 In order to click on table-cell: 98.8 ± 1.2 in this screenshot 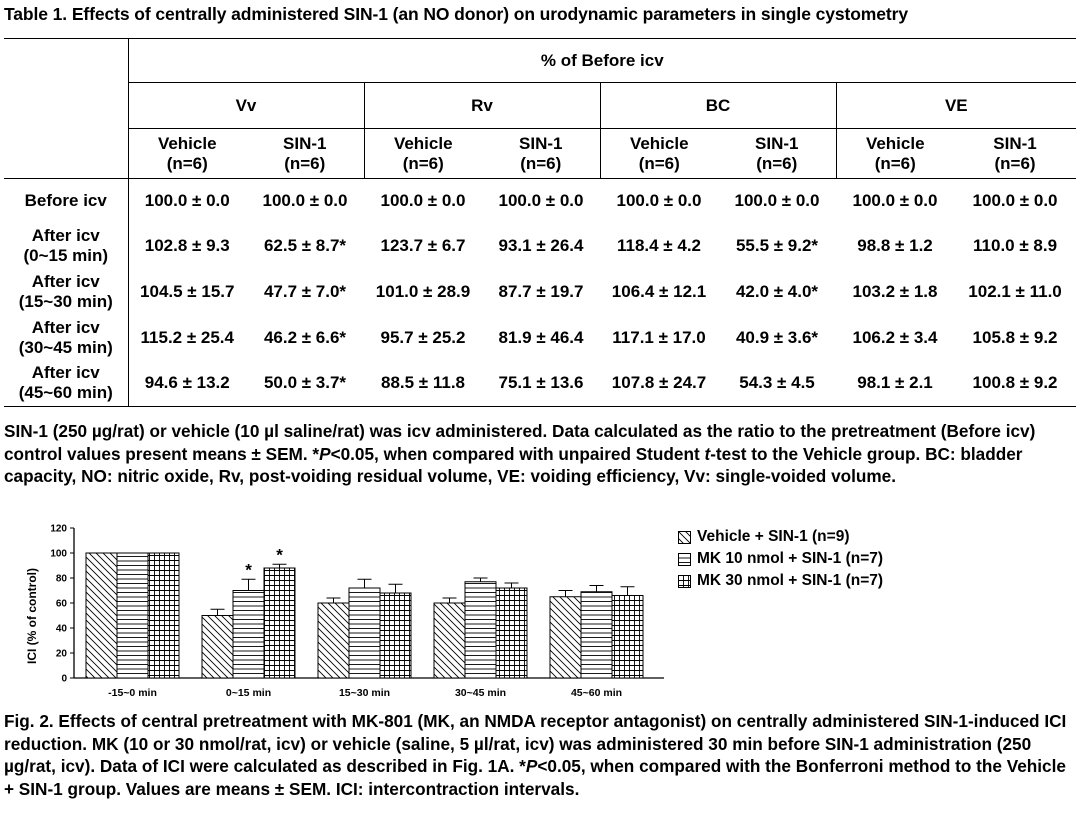, I will do `click(895, 245)`.